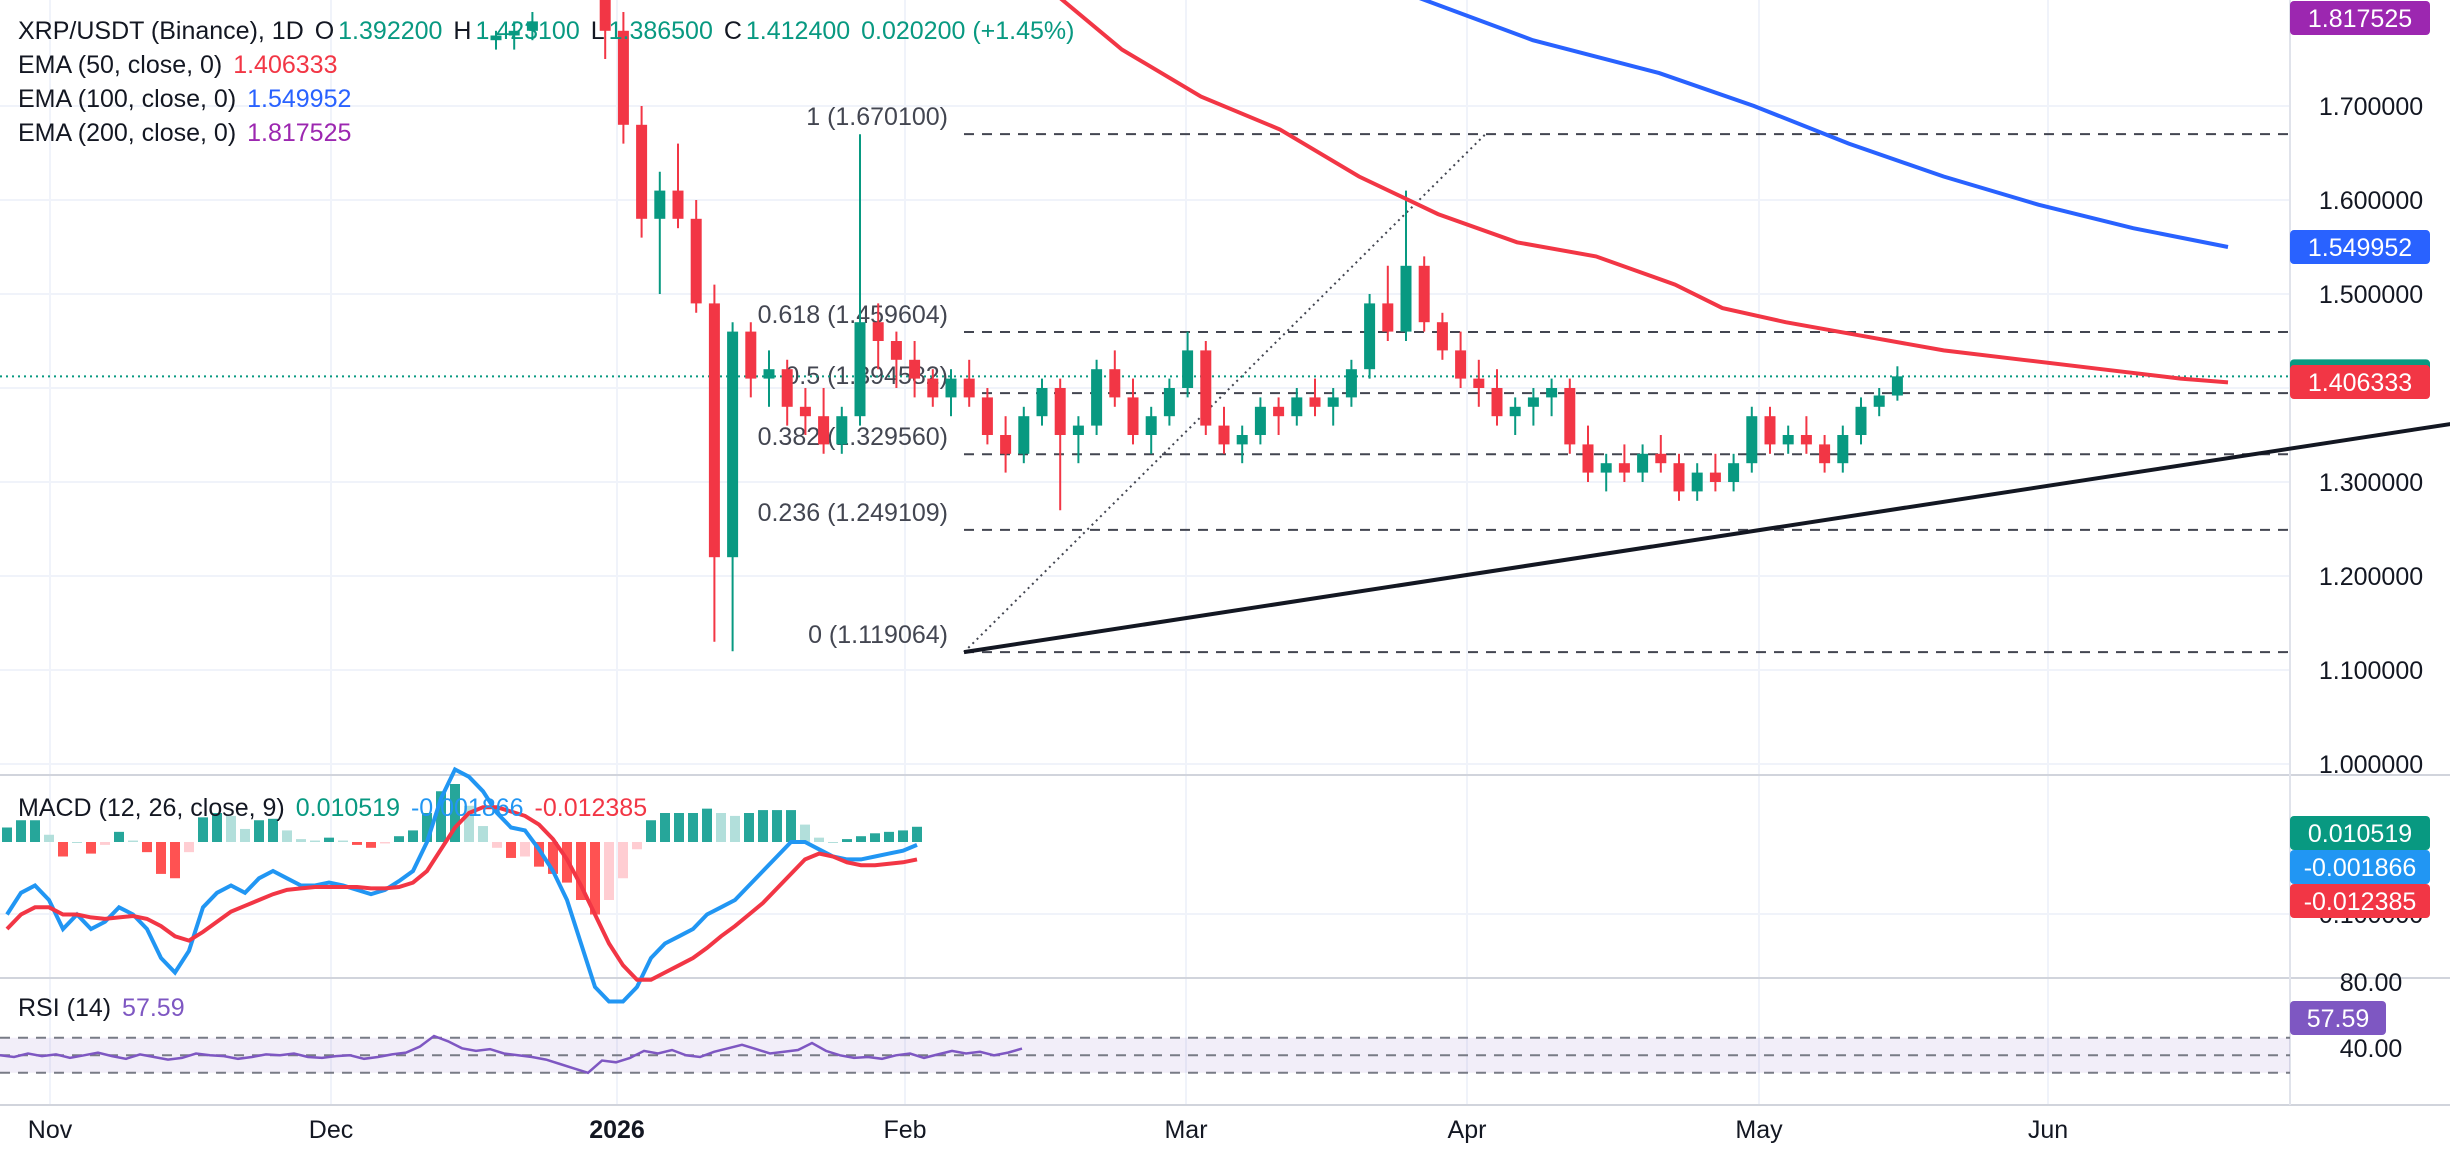 The width and height of the screenshot is (2450, 1156). What do you see at coordinates (853, 437) in the screenshot?
I see `fib-level-label: 0.382 (1.329560)` at bounding box center [853, 437].